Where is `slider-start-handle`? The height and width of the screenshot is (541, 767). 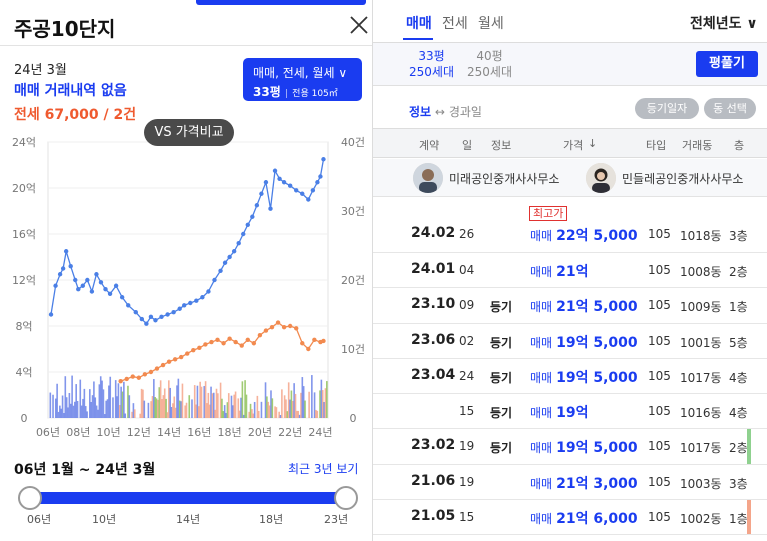 slider-start-handle is located at coordinates (30, 498).